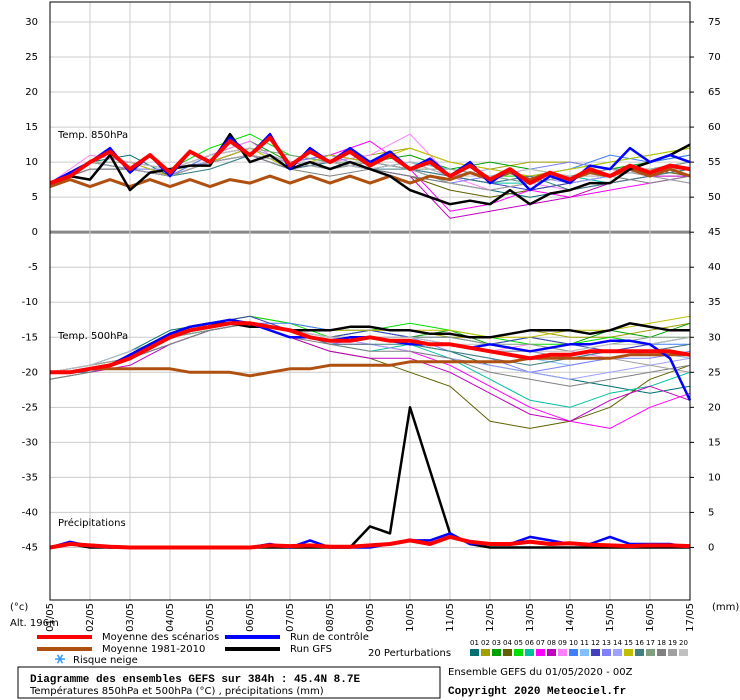 The height and width of the screenshot is (700, 740). Describe the element at coordinates (330, 617) in the screenshot. I see `x-tick-label: 08/05` at that location.